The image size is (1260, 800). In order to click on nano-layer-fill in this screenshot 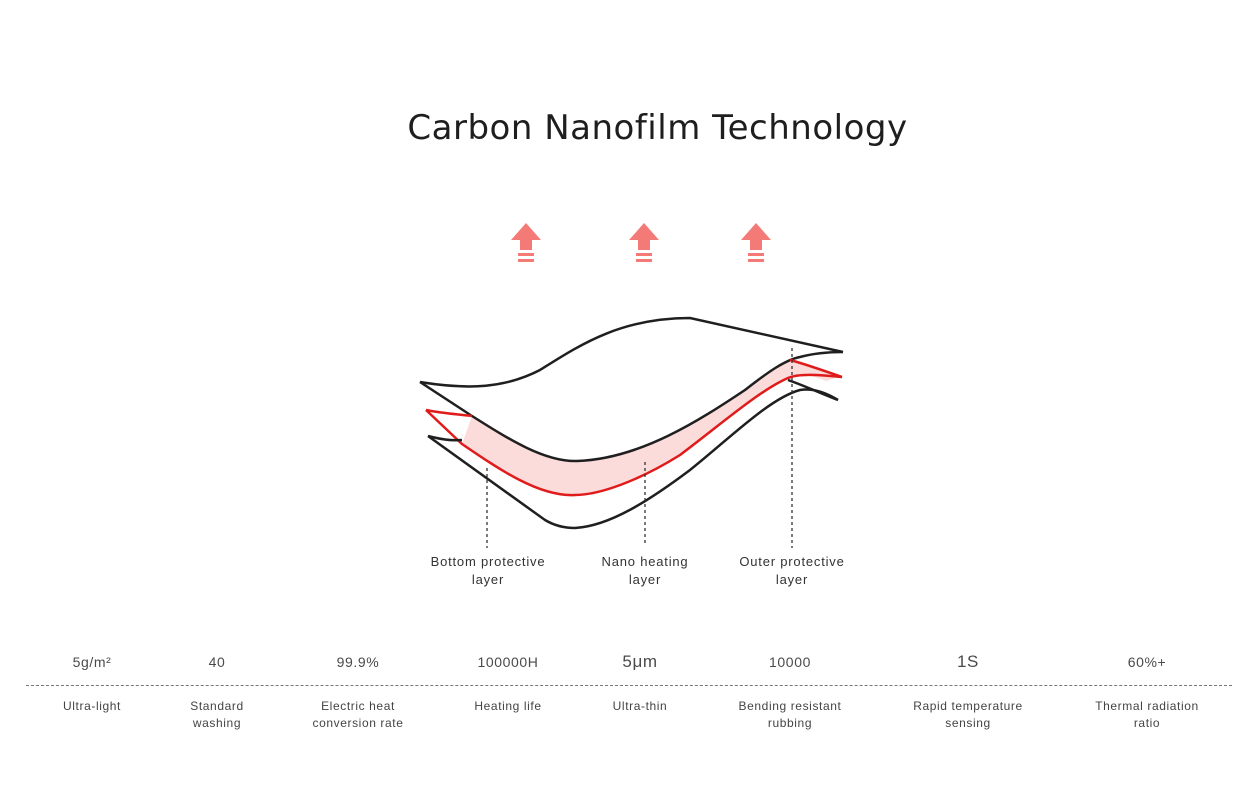, I will do `click(650, 428)`.